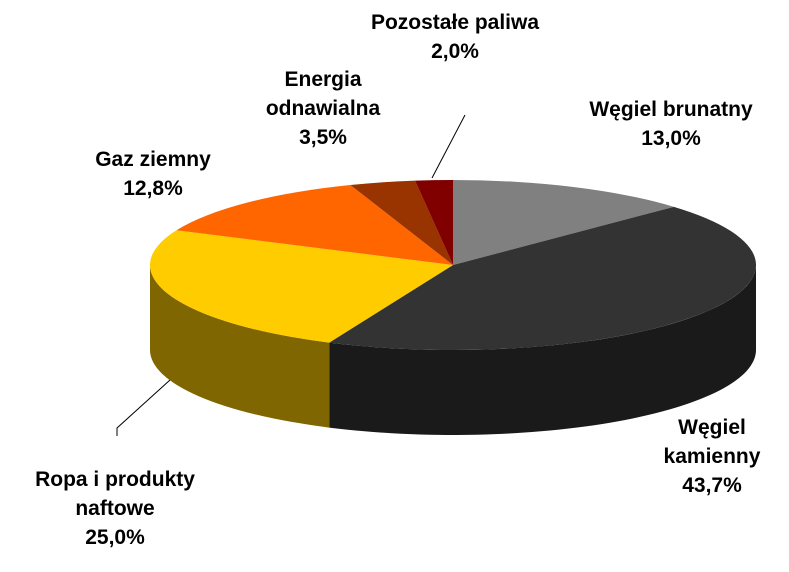 The image size is (789, 572). Describe the element at coordinates (115, 494) in the screenshot. I see `category-label: Ropa i produkty naftowe` at that location.